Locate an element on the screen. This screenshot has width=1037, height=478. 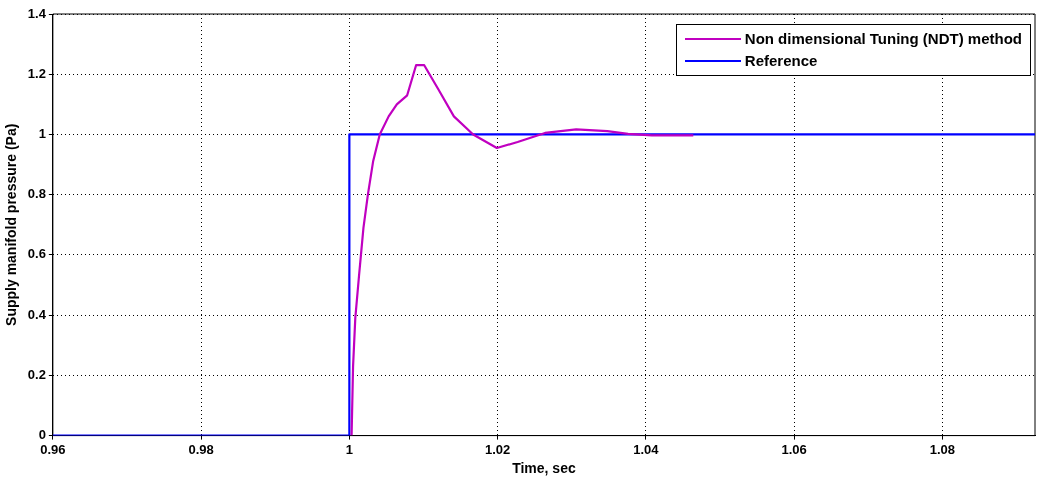
x-tick-label: 0.98 is located at coordinates (201, 449).